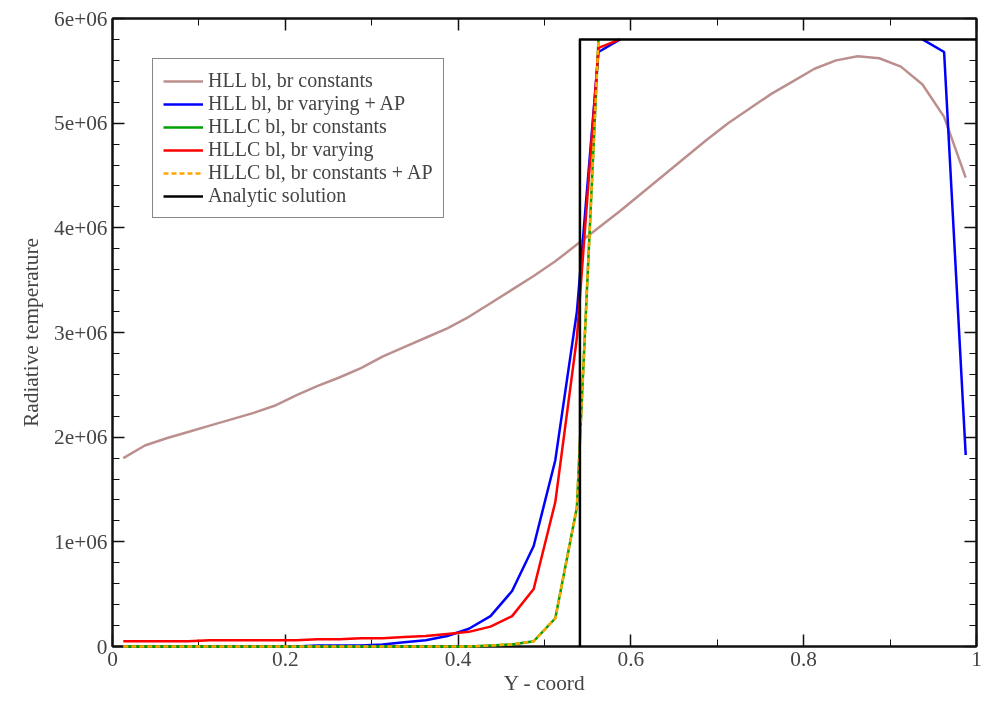 The height and width of the screenshot is (702, 1007). What do you see at coordinates (631, 658) in the screenshot?
I see `x-tick-label: 0.6` at bounding box center [631, 658].